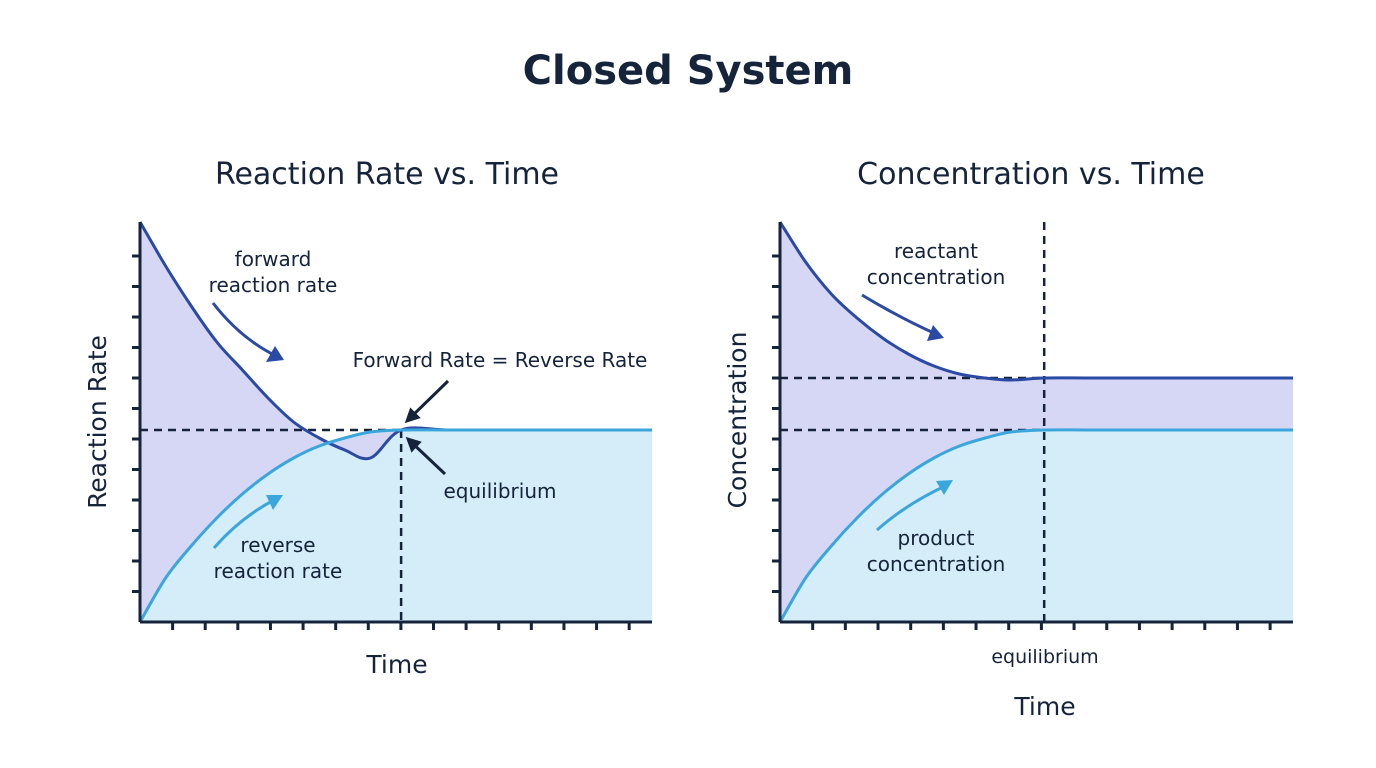 The height and width of the screenshot is (768, 1376). Describe the element at coordinates (273, 259) in the screenshot. I see `forward-rate-label-line1: forward` at that location.